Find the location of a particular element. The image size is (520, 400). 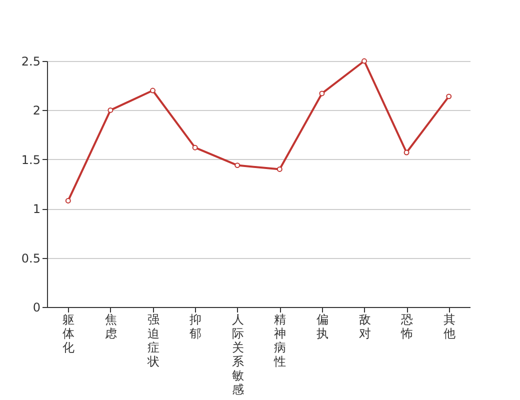

x-tick-label: 恐怖 is located at coordinates (407, 326).